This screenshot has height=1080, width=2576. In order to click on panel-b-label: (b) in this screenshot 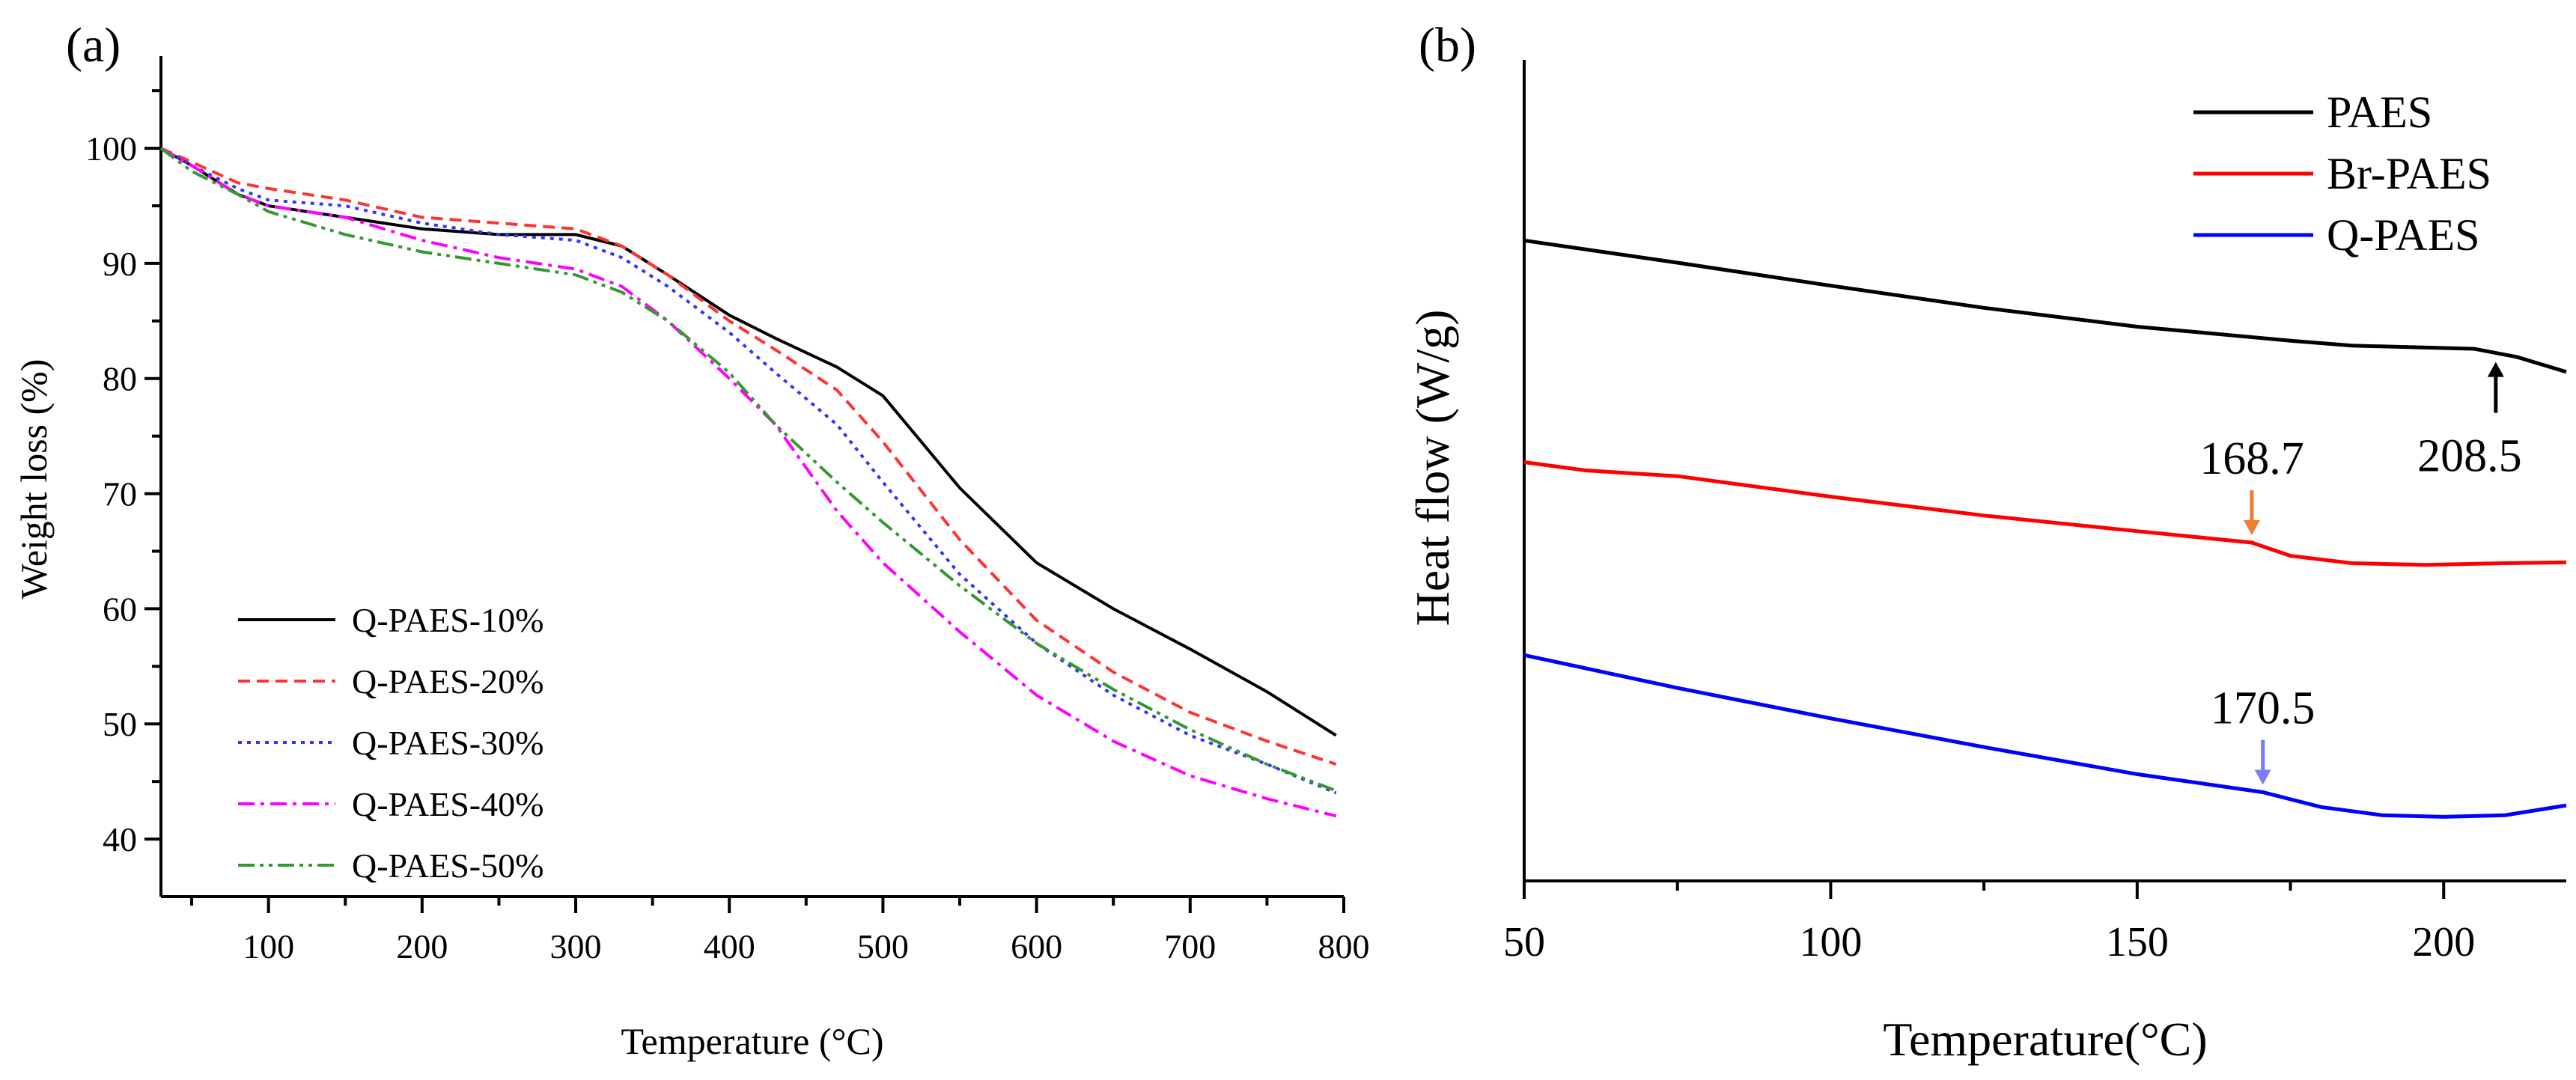, I will do `click(1447, 45)`.